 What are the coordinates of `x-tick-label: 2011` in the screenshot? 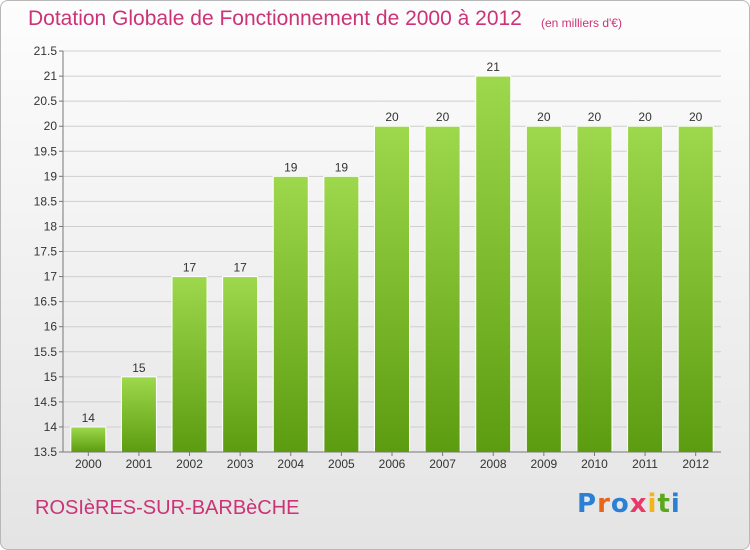 It's located at (645, 464).